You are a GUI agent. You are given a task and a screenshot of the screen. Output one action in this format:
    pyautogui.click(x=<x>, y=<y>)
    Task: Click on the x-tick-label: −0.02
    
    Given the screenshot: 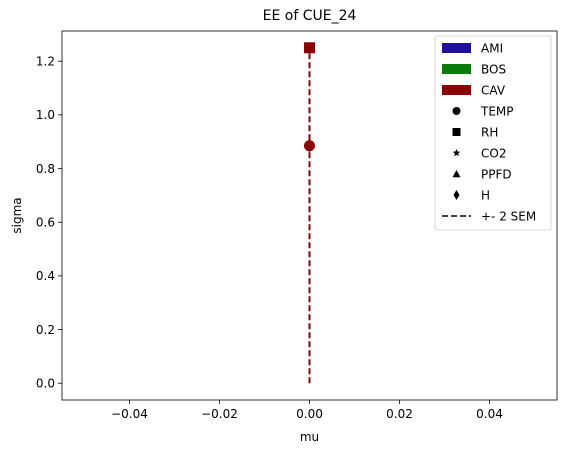 What is the action you would take?
    pyautogui.click(x=219, y=414)
    